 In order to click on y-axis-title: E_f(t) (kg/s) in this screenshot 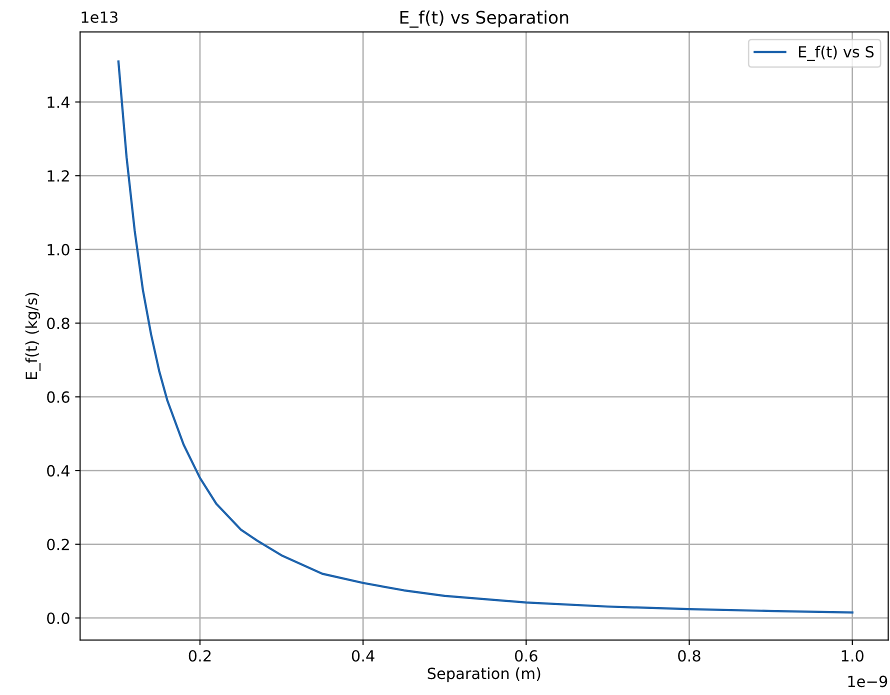, I will do `click(33, 336)`.